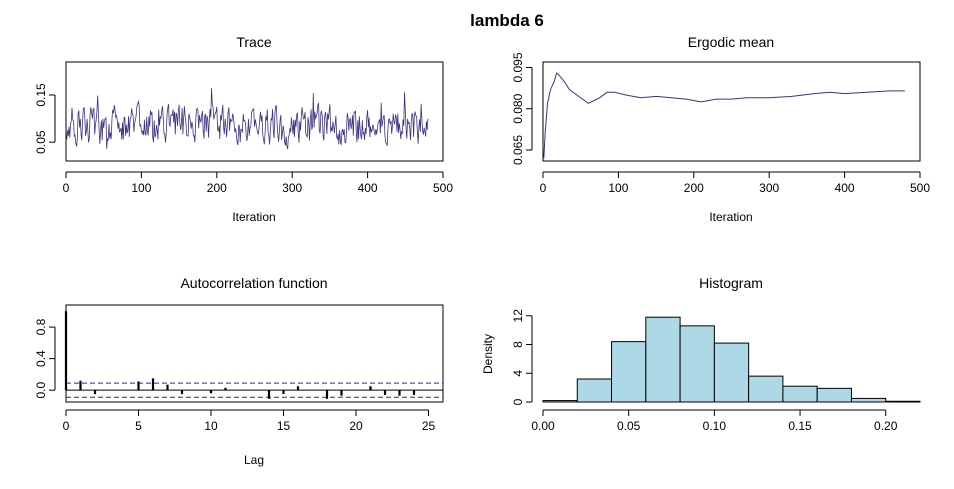  I want to click on ergodic-x-tick-label: 400, so click(845, 188).